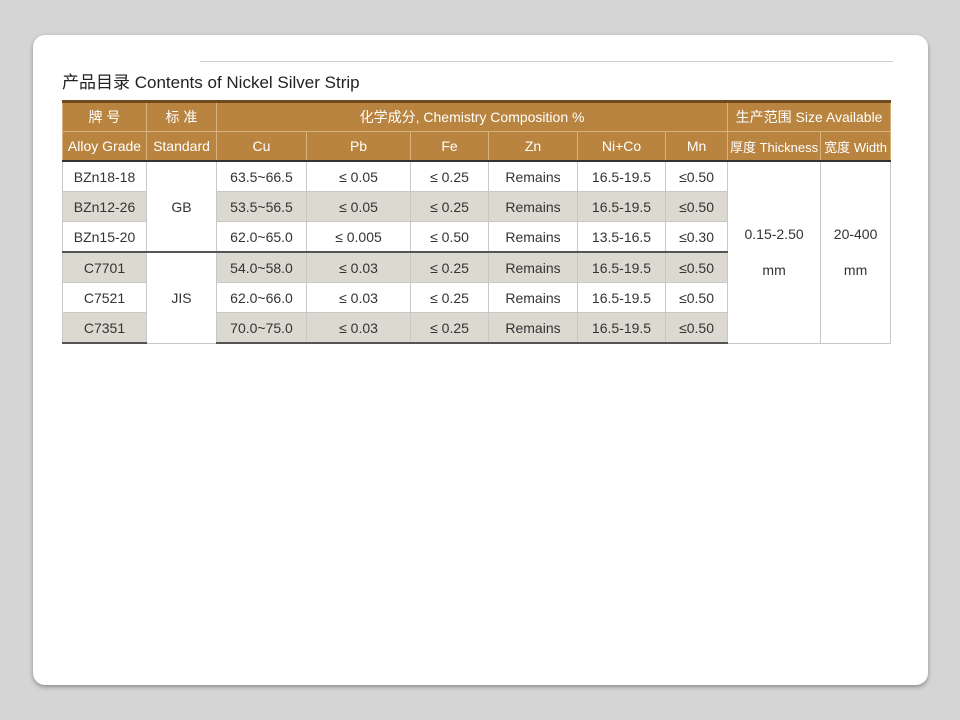  What do you see at coordinates (104, 328) in the screenshot?
I see `cell-grade: C7351` at bounding box center [104, 328].